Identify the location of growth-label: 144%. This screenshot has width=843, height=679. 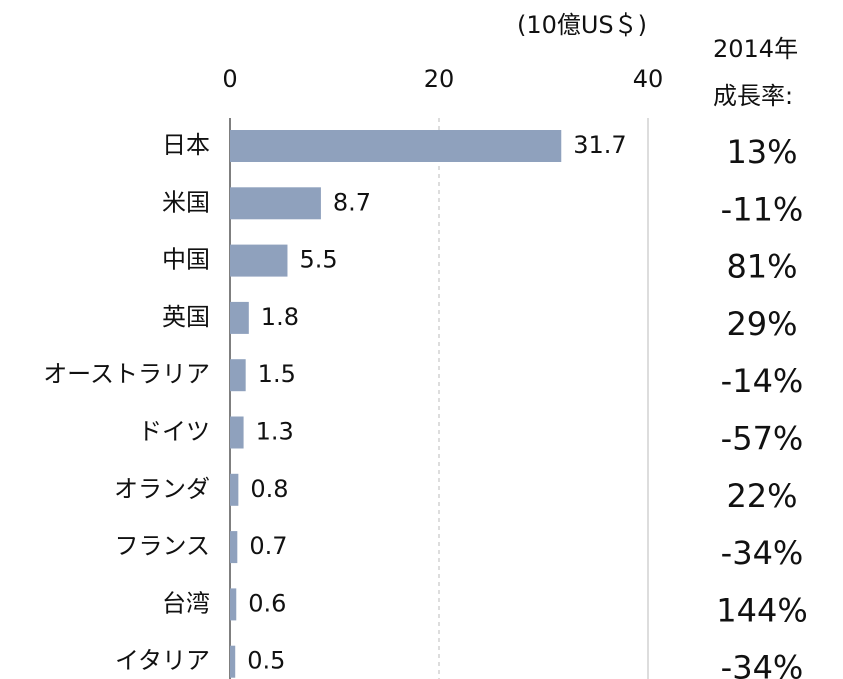
(761, 610).